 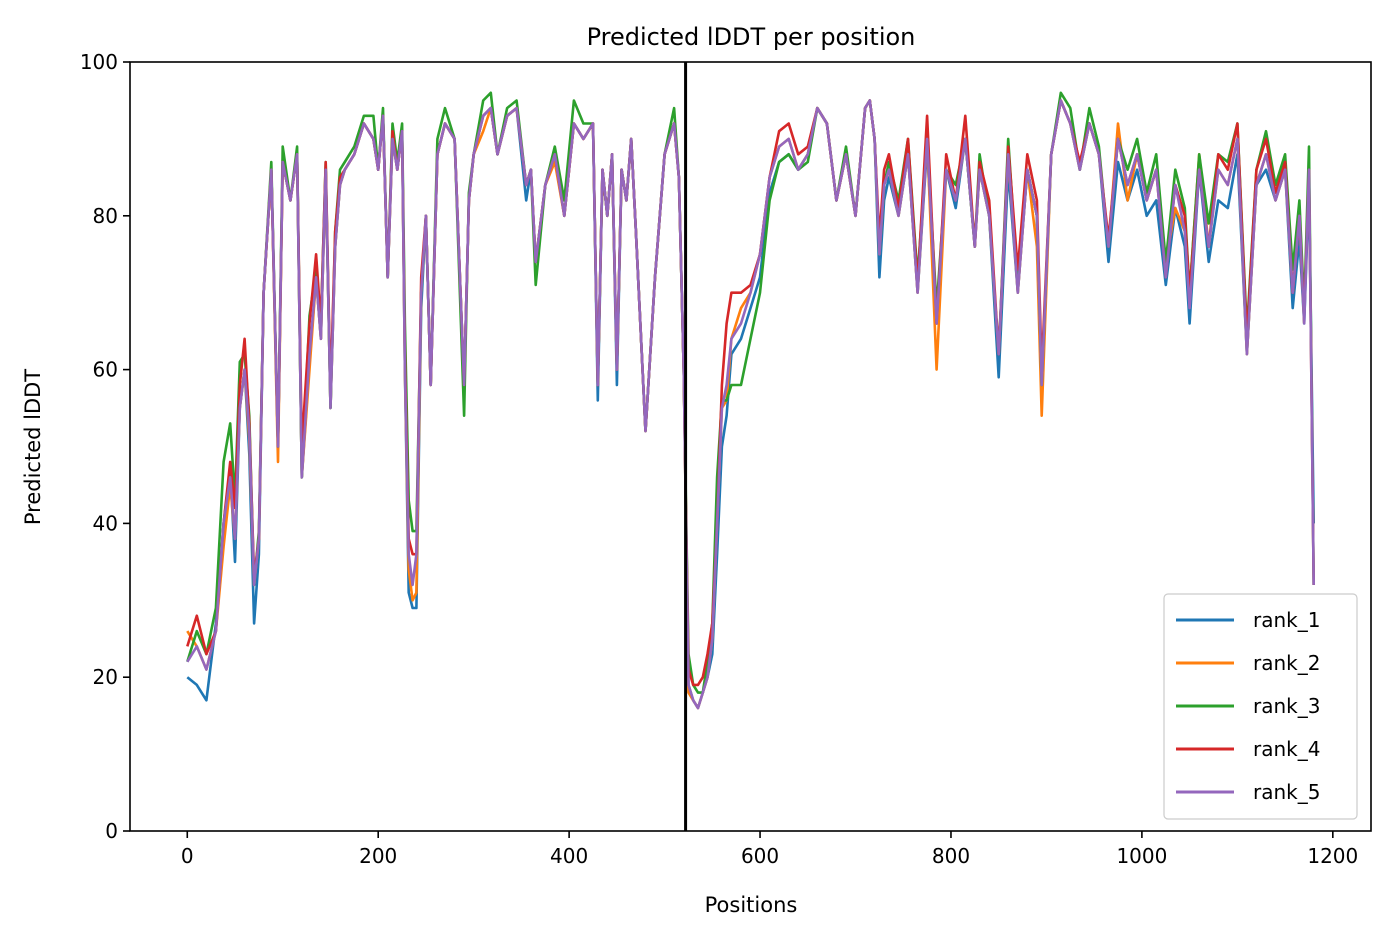 What do you see at coordinates (105, 216) in the screenshot?
I see `y-tick-label: 80` at bounding box center [105, 216].